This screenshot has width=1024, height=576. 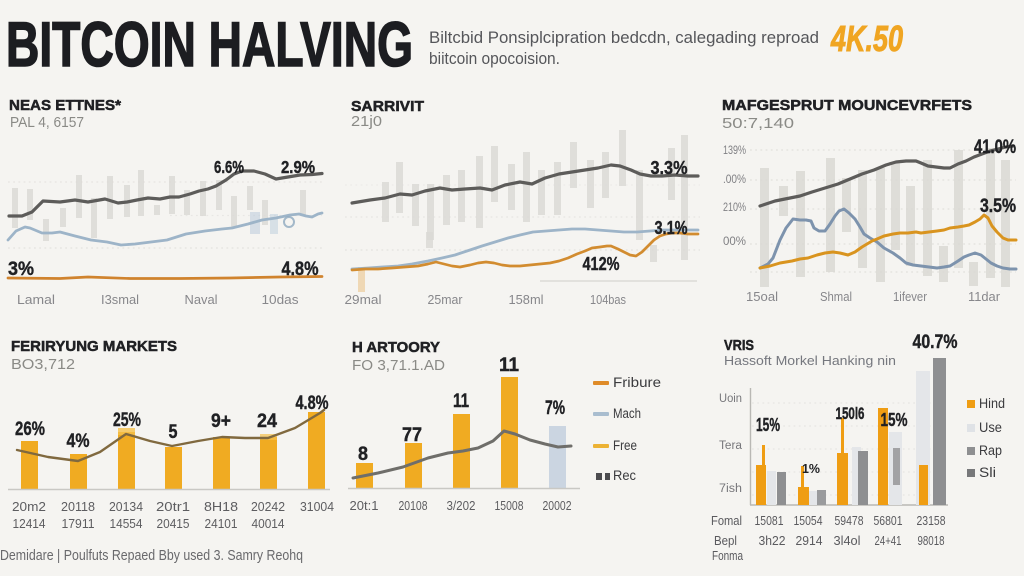 What do you see at coordinates (65, 106) in the screenshot?
I see `svg-text: NEAS ETTNES*` at bounding box center [65, 106].